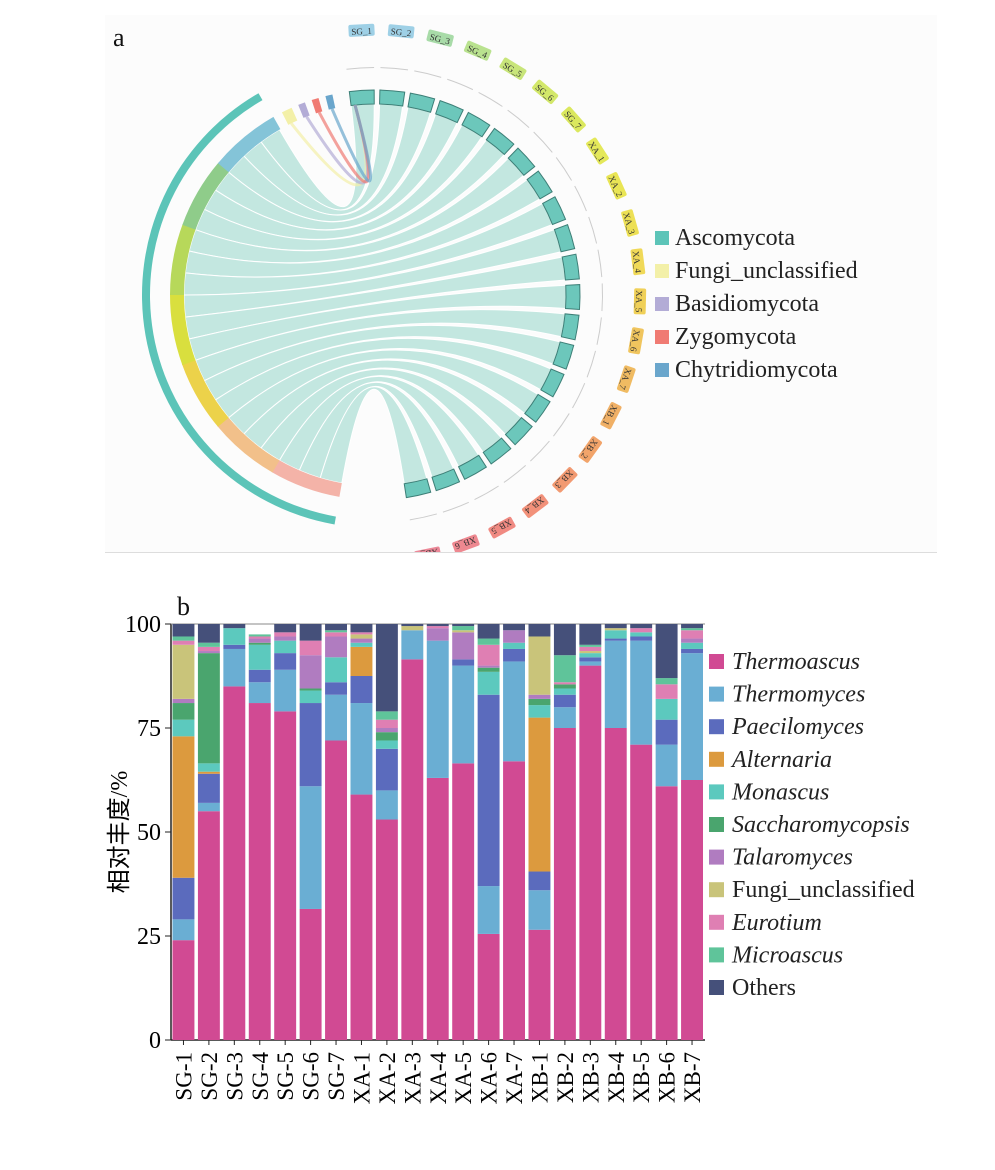  I want to click on panel-b-label: b, so click(183, 606).